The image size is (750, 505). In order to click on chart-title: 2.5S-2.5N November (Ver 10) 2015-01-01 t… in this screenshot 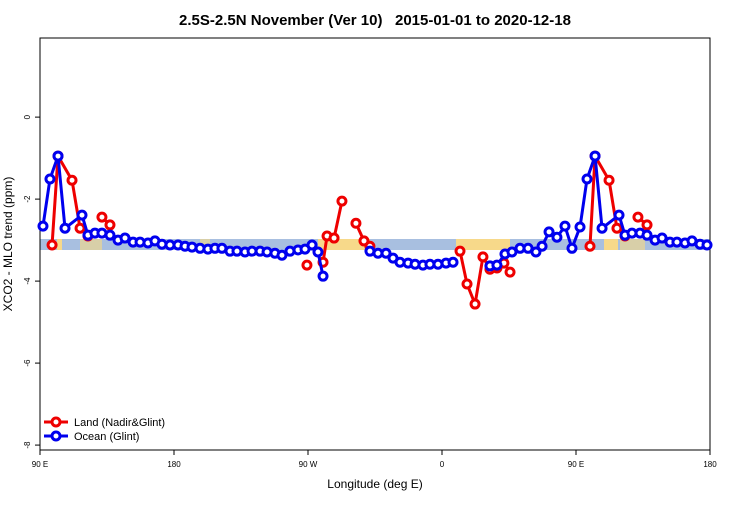, I will do `click(375, 20)`.